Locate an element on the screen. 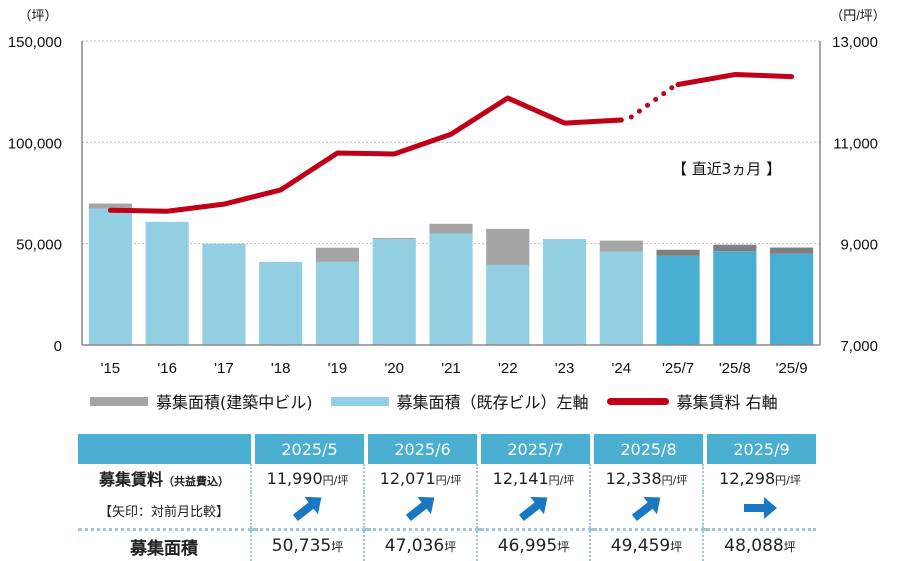 The width and height of the screenshot is (900, 561). x-tick-label: '25/9 is located at coordinates (792, 368).